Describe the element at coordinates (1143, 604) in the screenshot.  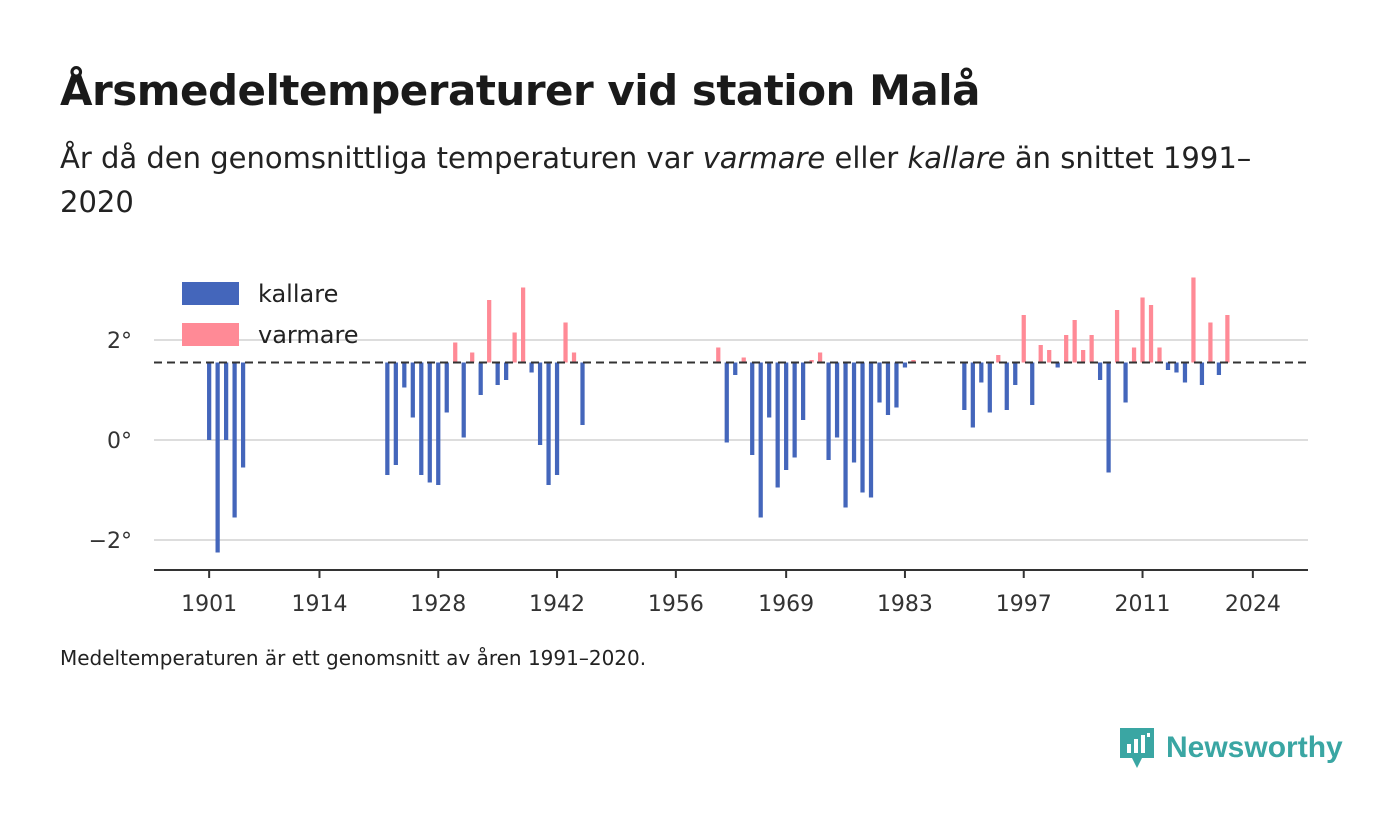
I see `x-tick-label: 2011` at that location.